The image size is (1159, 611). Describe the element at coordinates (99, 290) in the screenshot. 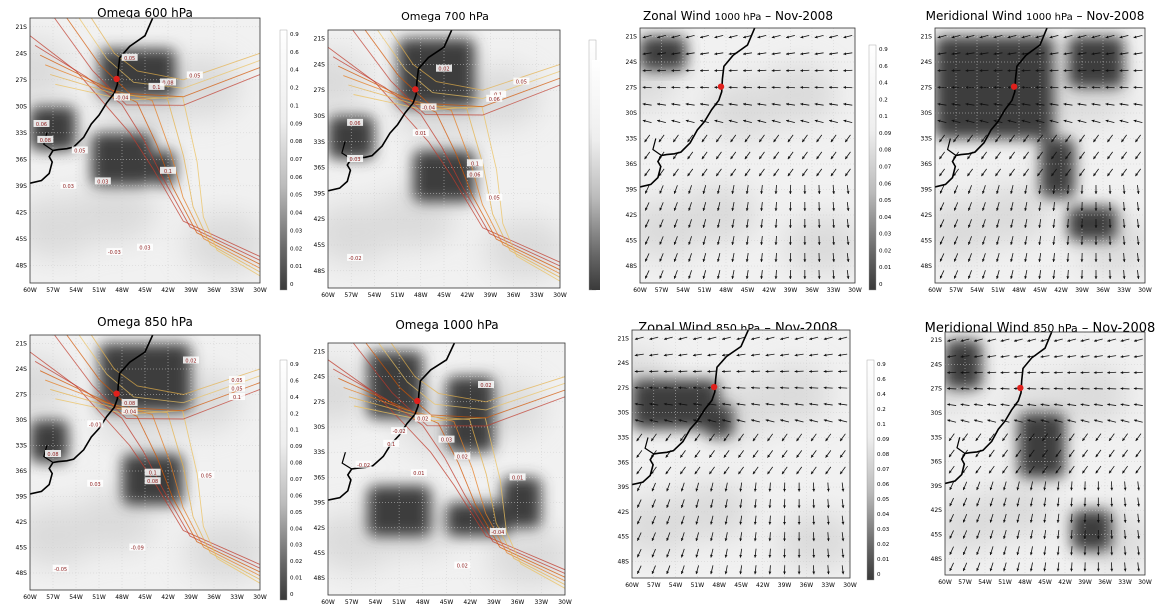

I see `lon-tick-label: 51W` at that location.